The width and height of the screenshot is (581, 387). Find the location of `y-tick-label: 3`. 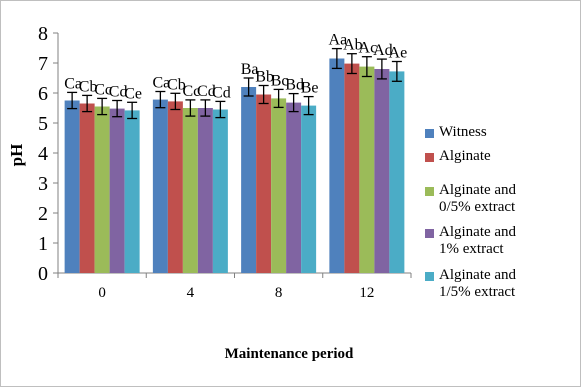

y-tick-label: 3 is located at coordinates (43, 184).